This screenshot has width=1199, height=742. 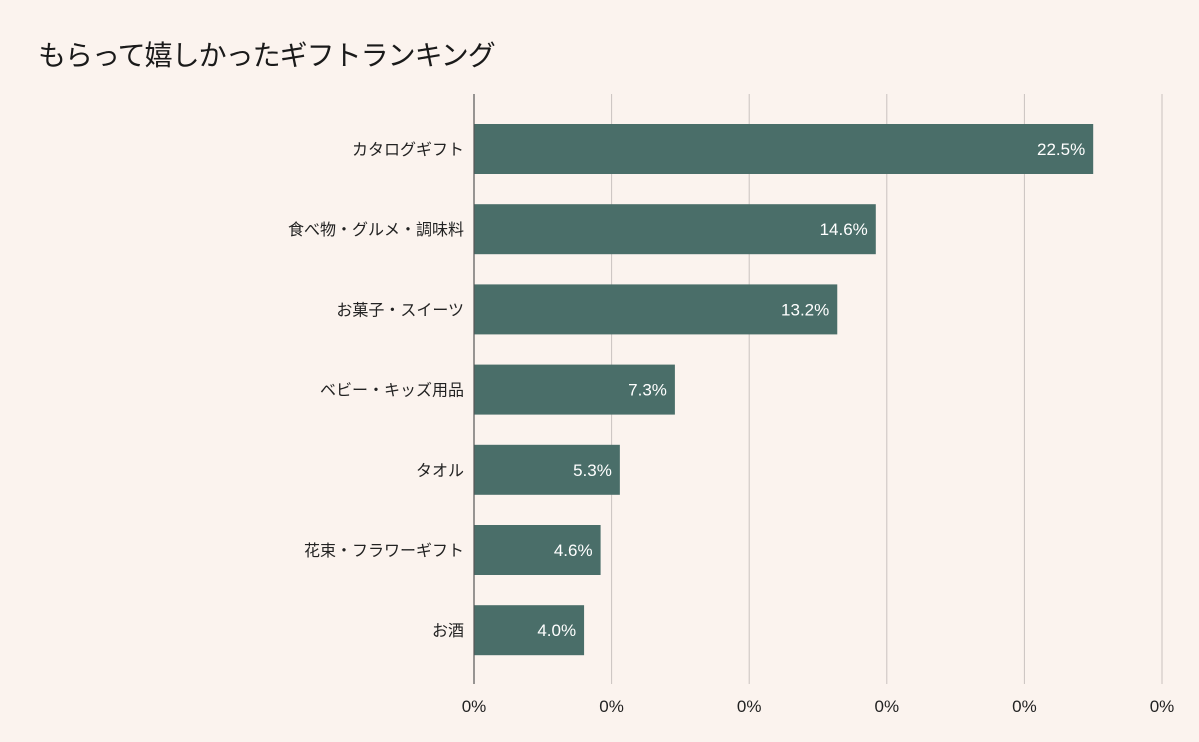 I want to click on category-label: ベビー・キッズ用品, so click(x=392, y=390).